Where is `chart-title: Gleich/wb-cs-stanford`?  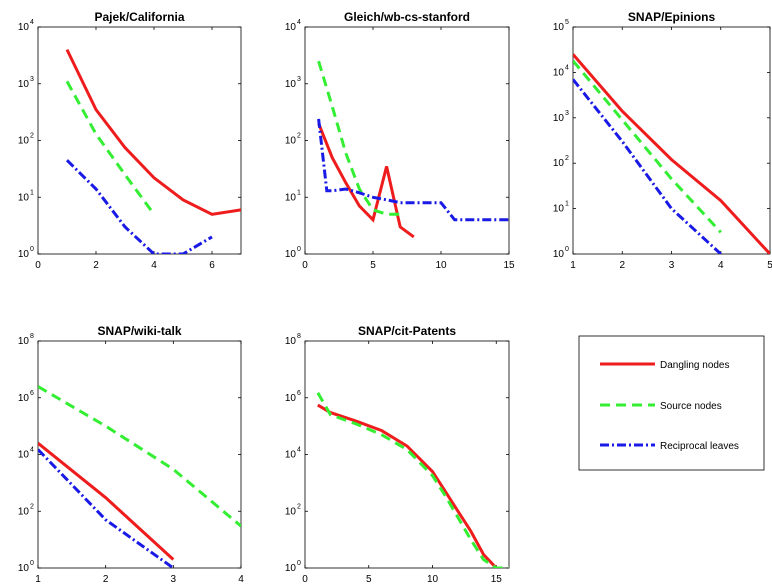
chart-title: Gleich/wb-cs-stanford is located at coordinates (407, 17).